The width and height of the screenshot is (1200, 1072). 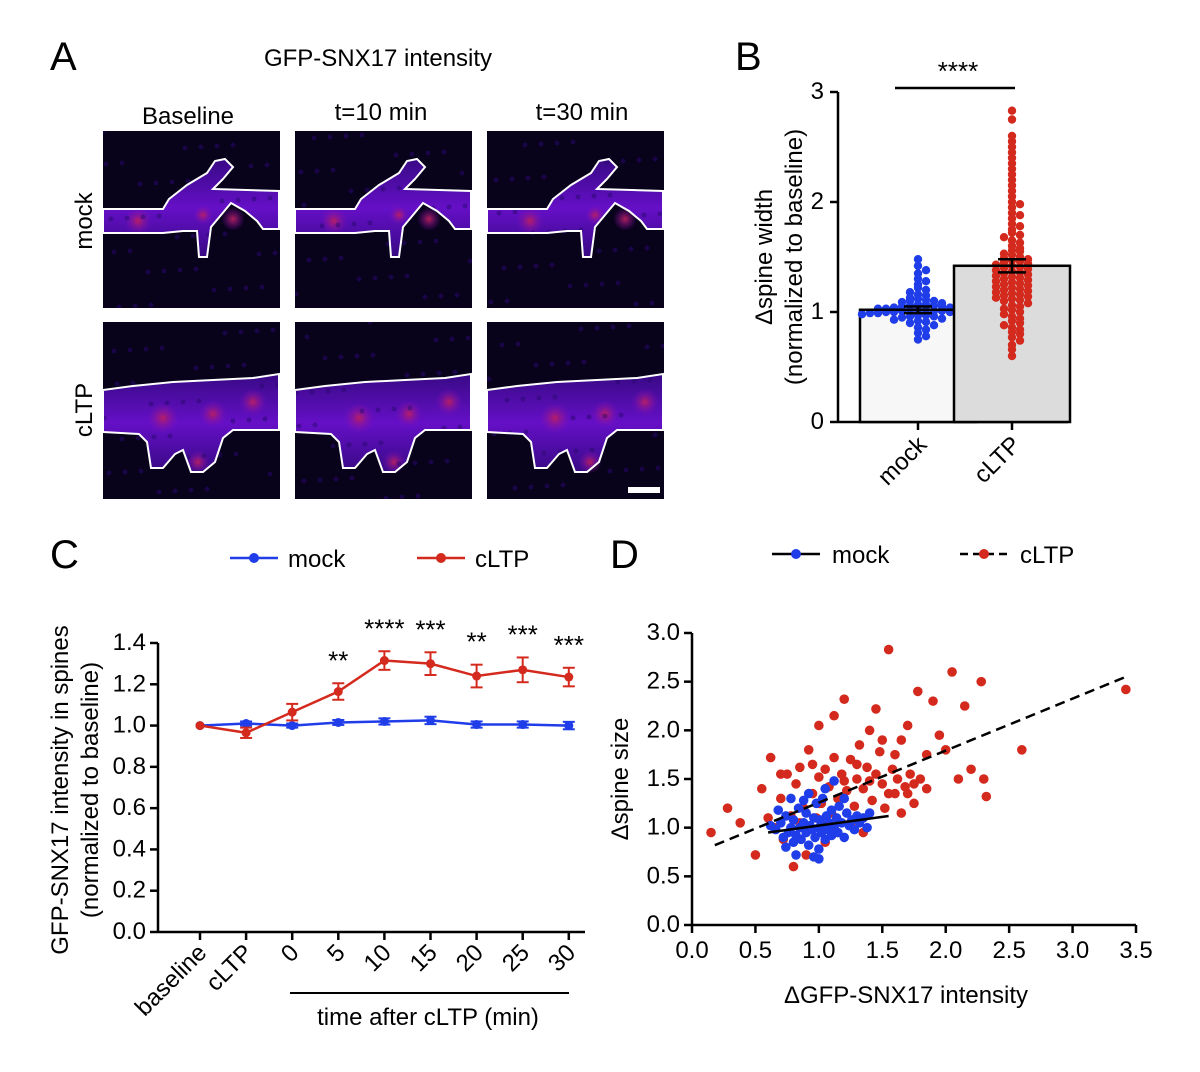 What do you see at coordinates (470, 958) in the screenshot?
I see `x-tick-label-20: 20` at bounding box center [470, 958].